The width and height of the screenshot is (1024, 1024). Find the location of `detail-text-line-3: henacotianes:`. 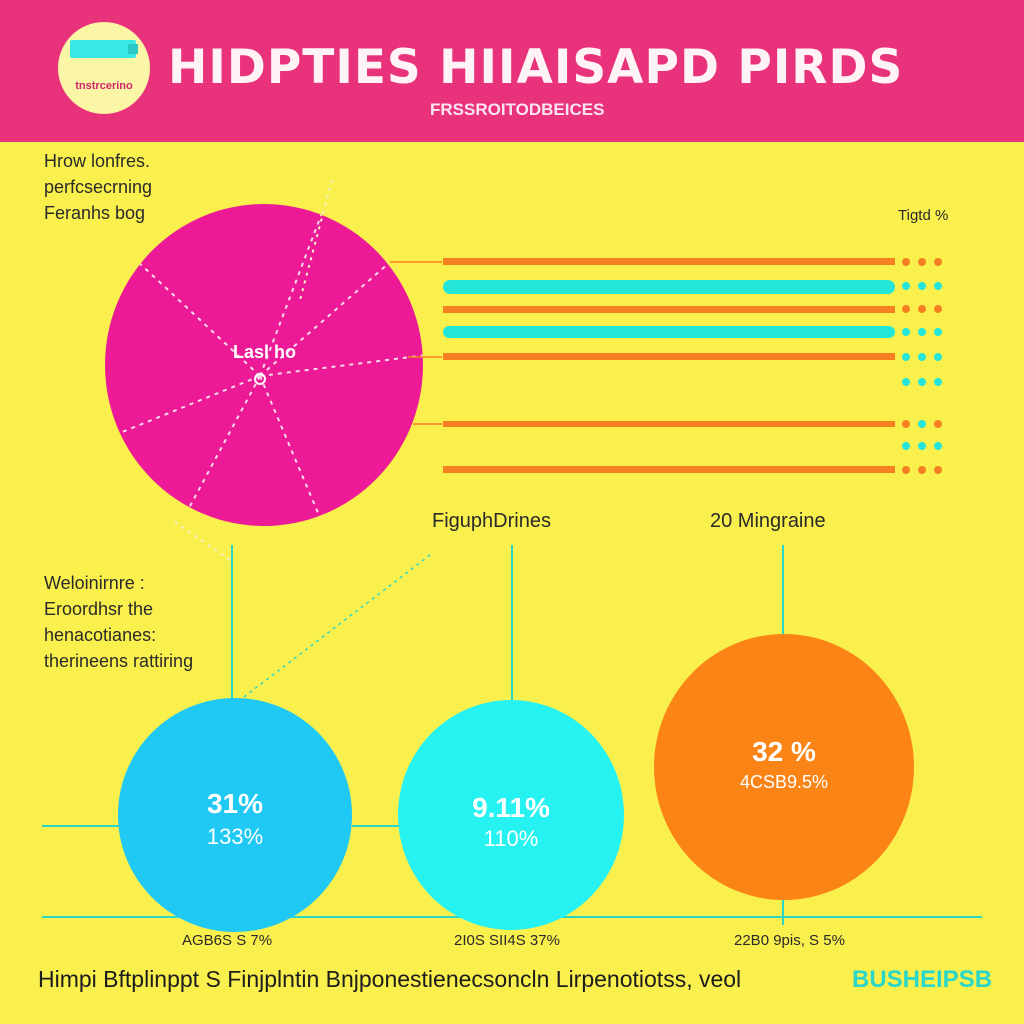

detail-text-line-3: henacotianes: is located at coordinates (100, 635).